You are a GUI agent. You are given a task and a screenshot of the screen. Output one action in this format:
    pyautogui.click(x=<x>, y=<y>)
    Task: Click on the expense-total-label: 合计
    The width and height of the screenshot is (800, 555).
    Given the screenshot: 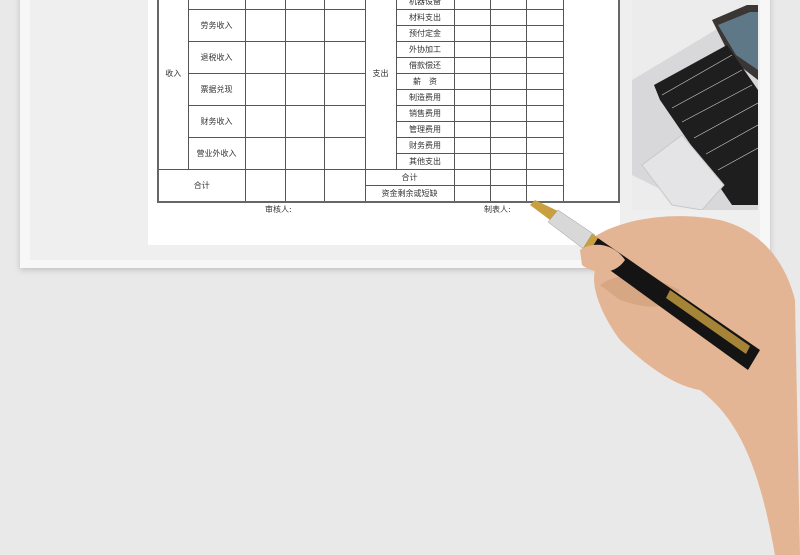 What is the action you would take?
    pyautogui.click(x=409, y=177)
    